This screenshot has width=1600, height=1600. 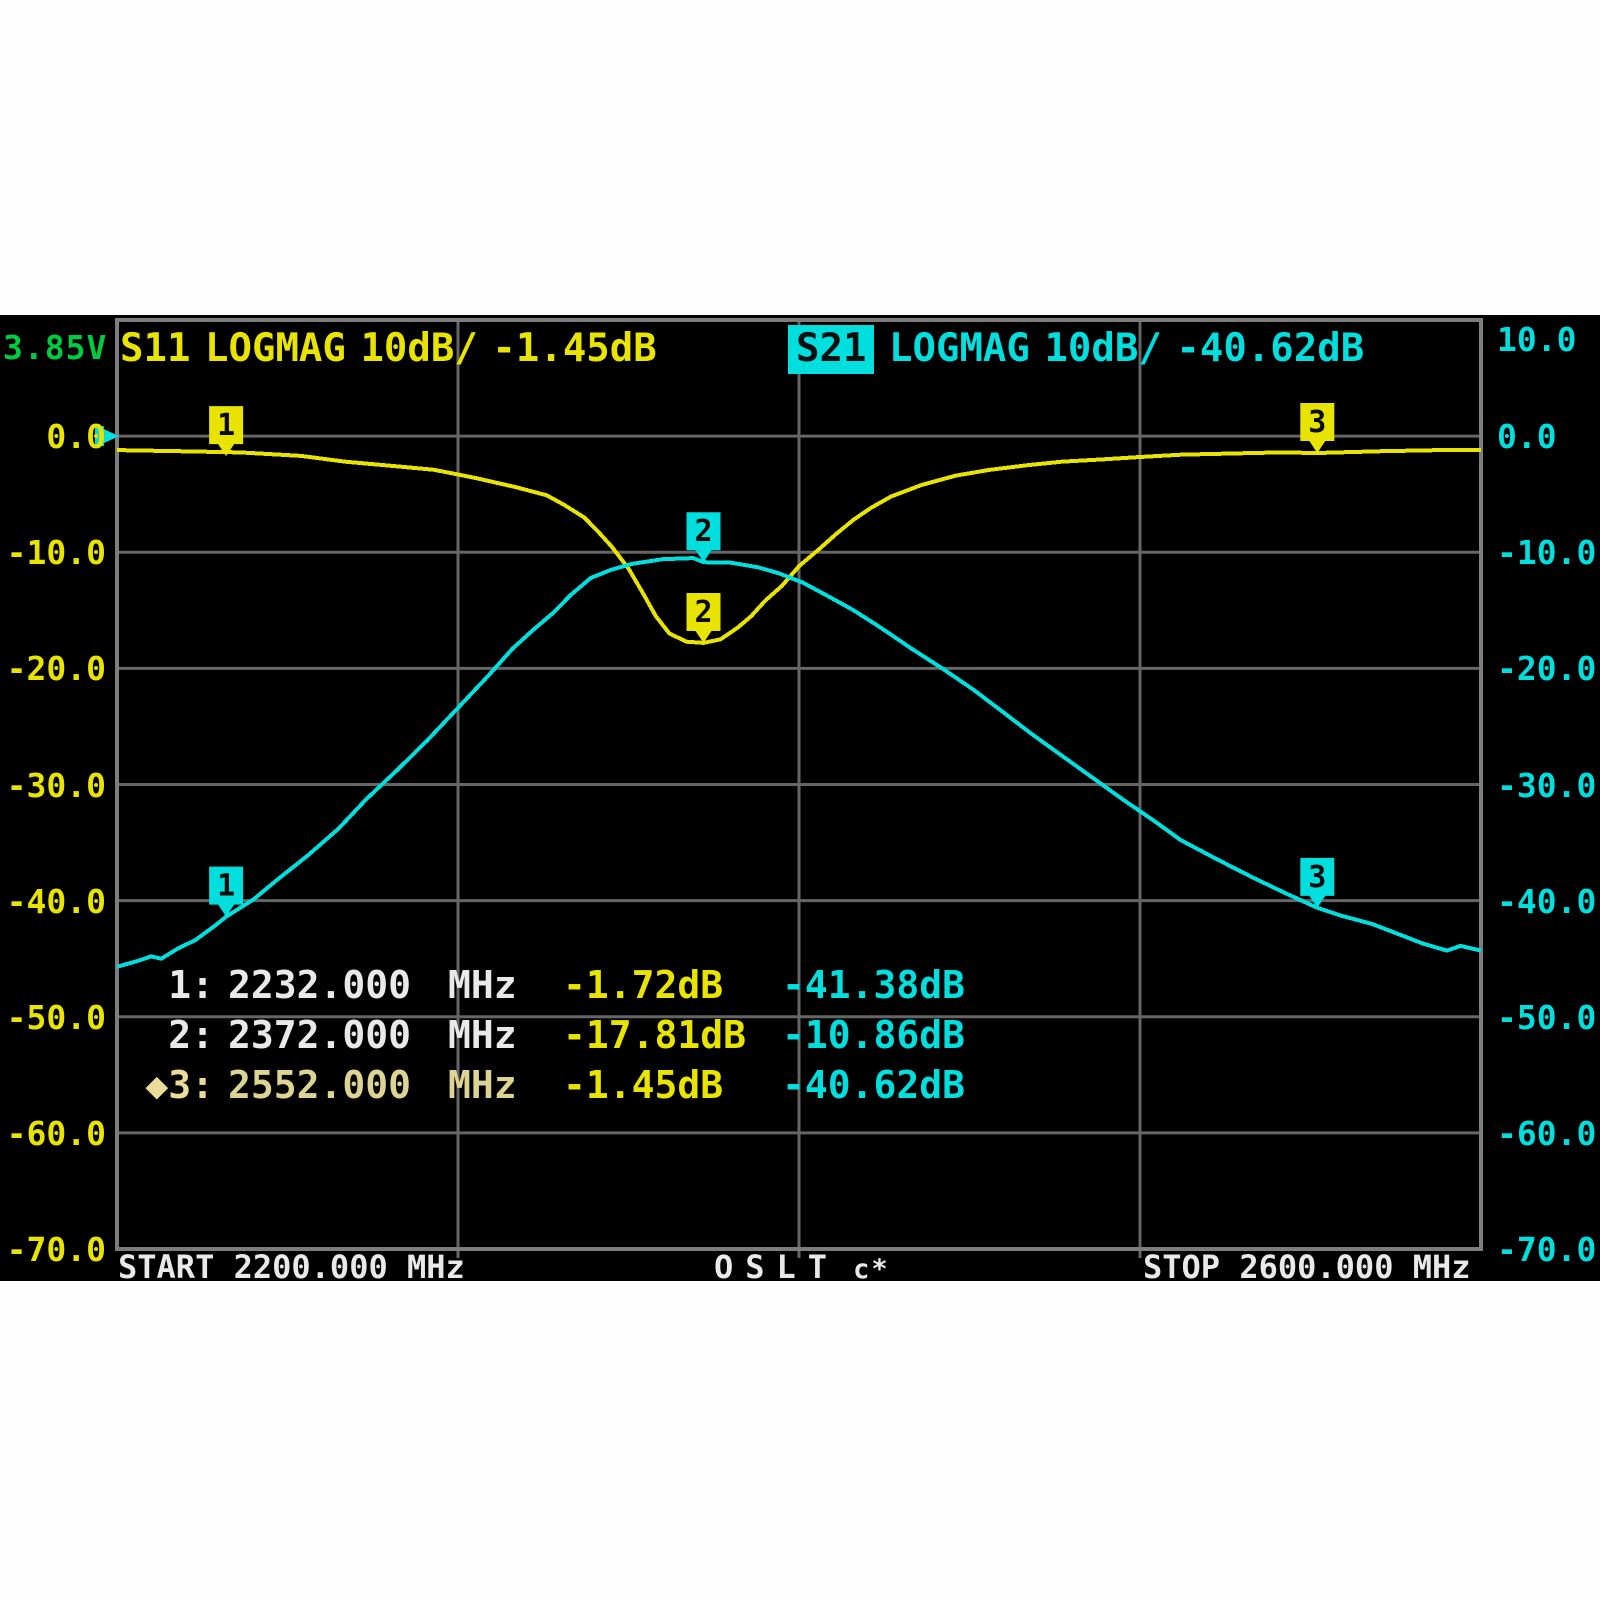 I want to click on calibration-status: OSLT c*, so click(x=802, y=1267).